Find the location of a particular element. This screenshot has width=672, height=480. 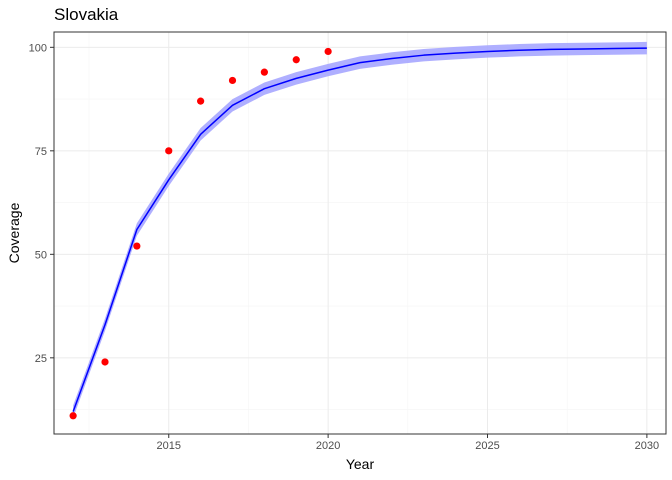

x-tick-label: 2025 is located at coordinates (487, 446).